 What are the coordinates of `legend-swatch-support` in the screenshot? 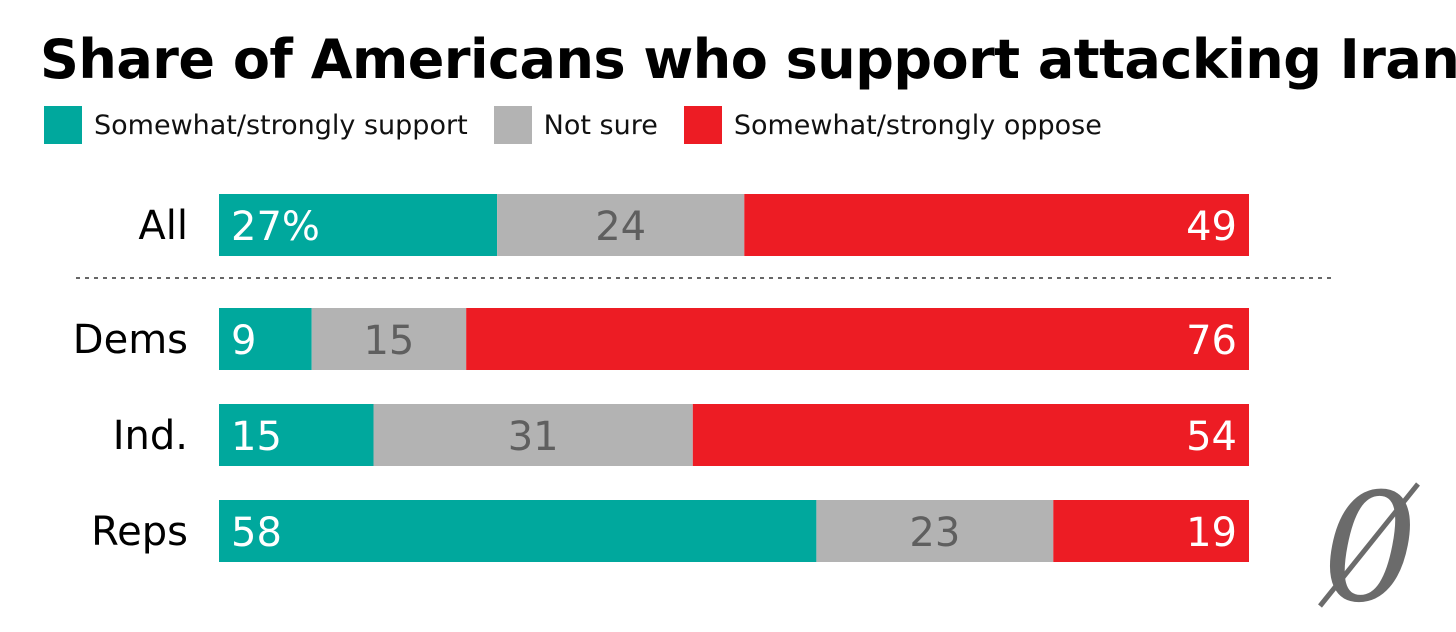 It's located at (63, 125).